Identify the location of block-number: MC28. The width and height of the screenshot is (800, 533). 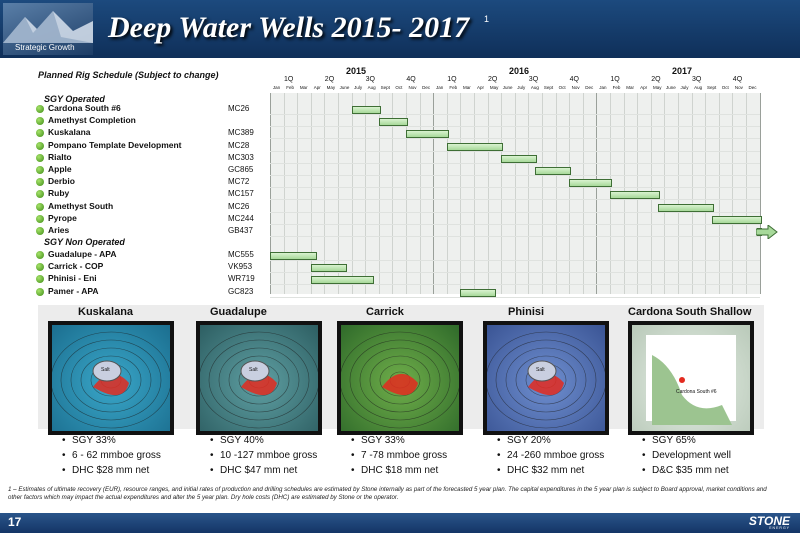
(239, 145).